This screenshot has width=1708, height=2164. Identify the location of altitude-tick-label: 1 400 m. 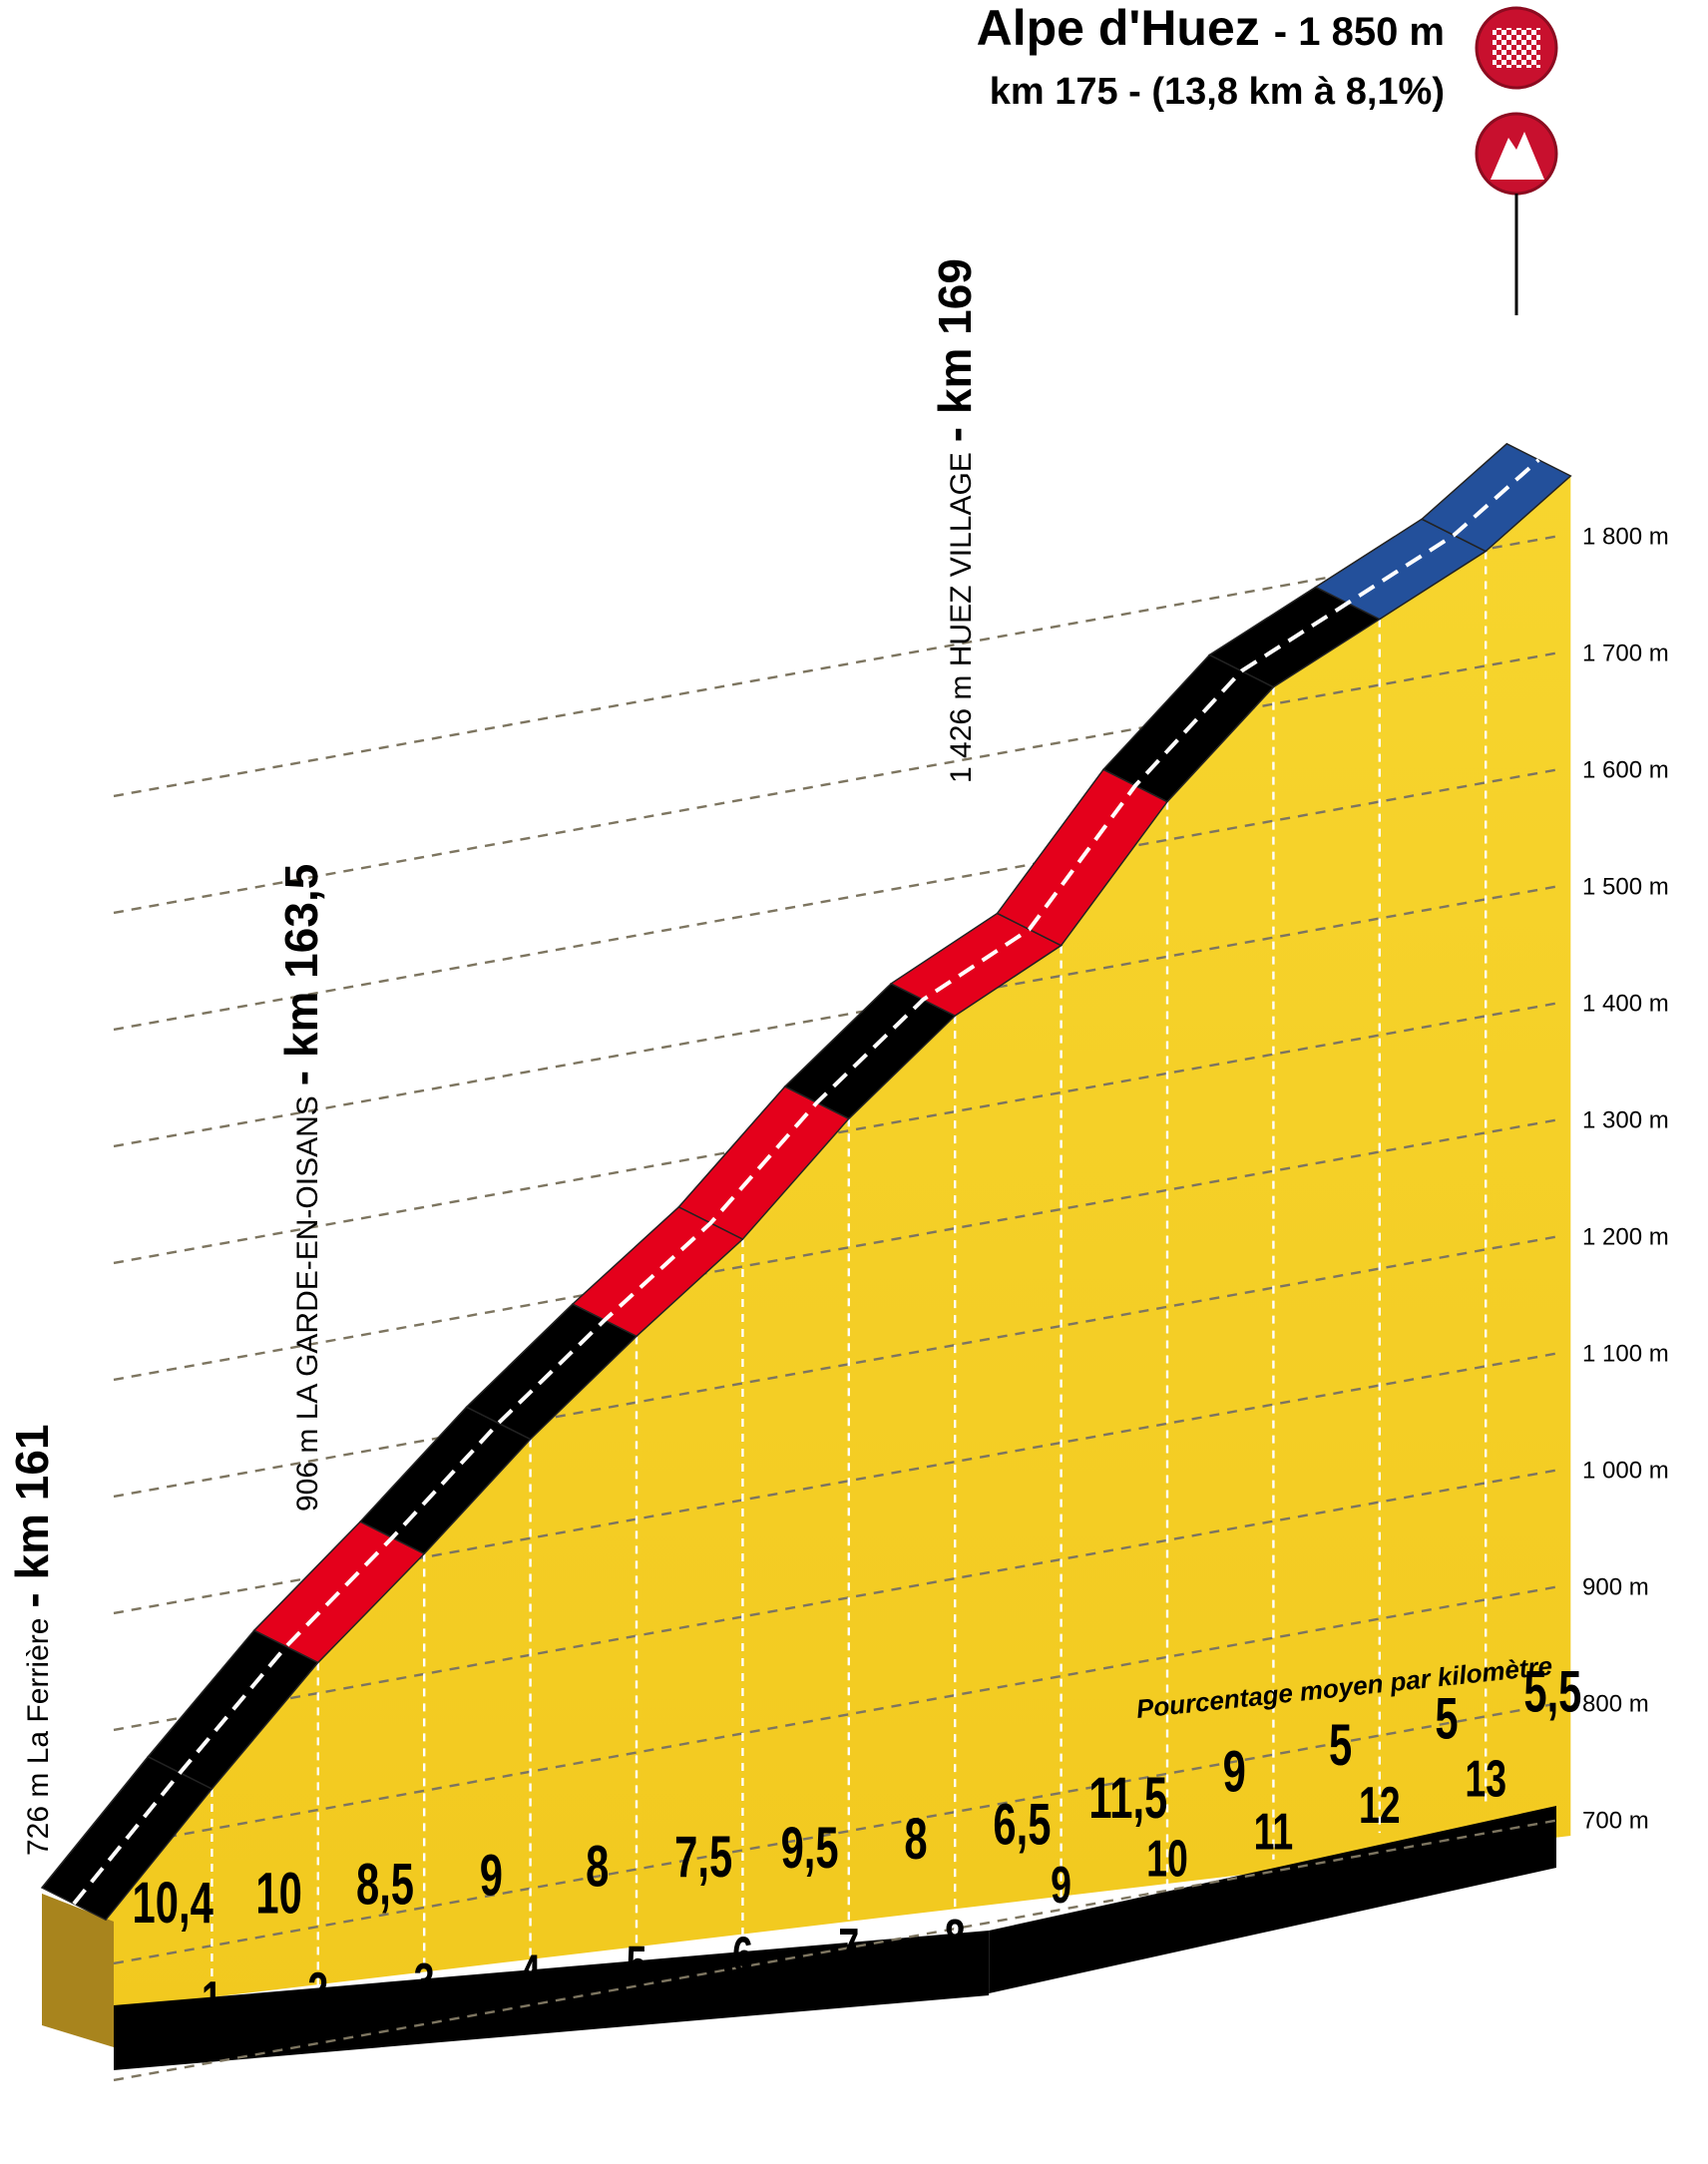
(1625, 1003).